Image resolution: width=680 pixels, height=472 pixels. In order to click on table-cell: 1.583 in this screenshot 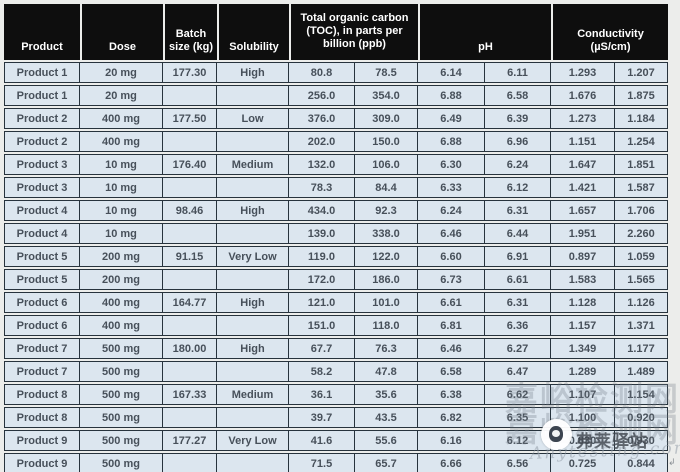, I will do `click(583, 279)`.